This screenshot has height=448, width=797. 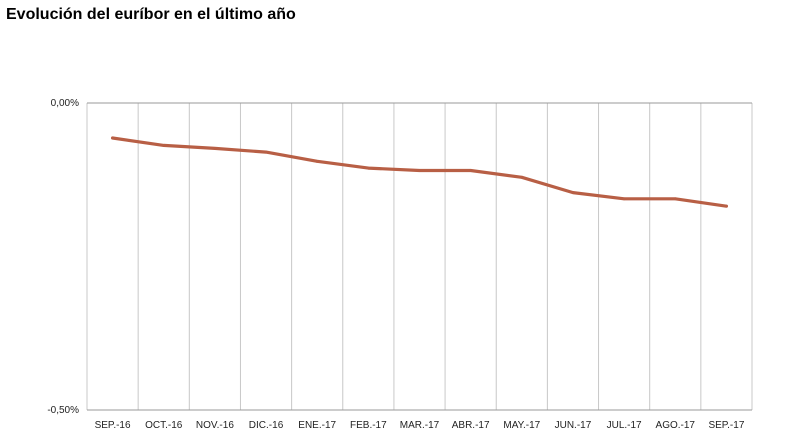 What do you see at coordinates (573, 425) in the screenshot?
I see `x-tick-label: JUN.-17` at bounding box center [573, 425].